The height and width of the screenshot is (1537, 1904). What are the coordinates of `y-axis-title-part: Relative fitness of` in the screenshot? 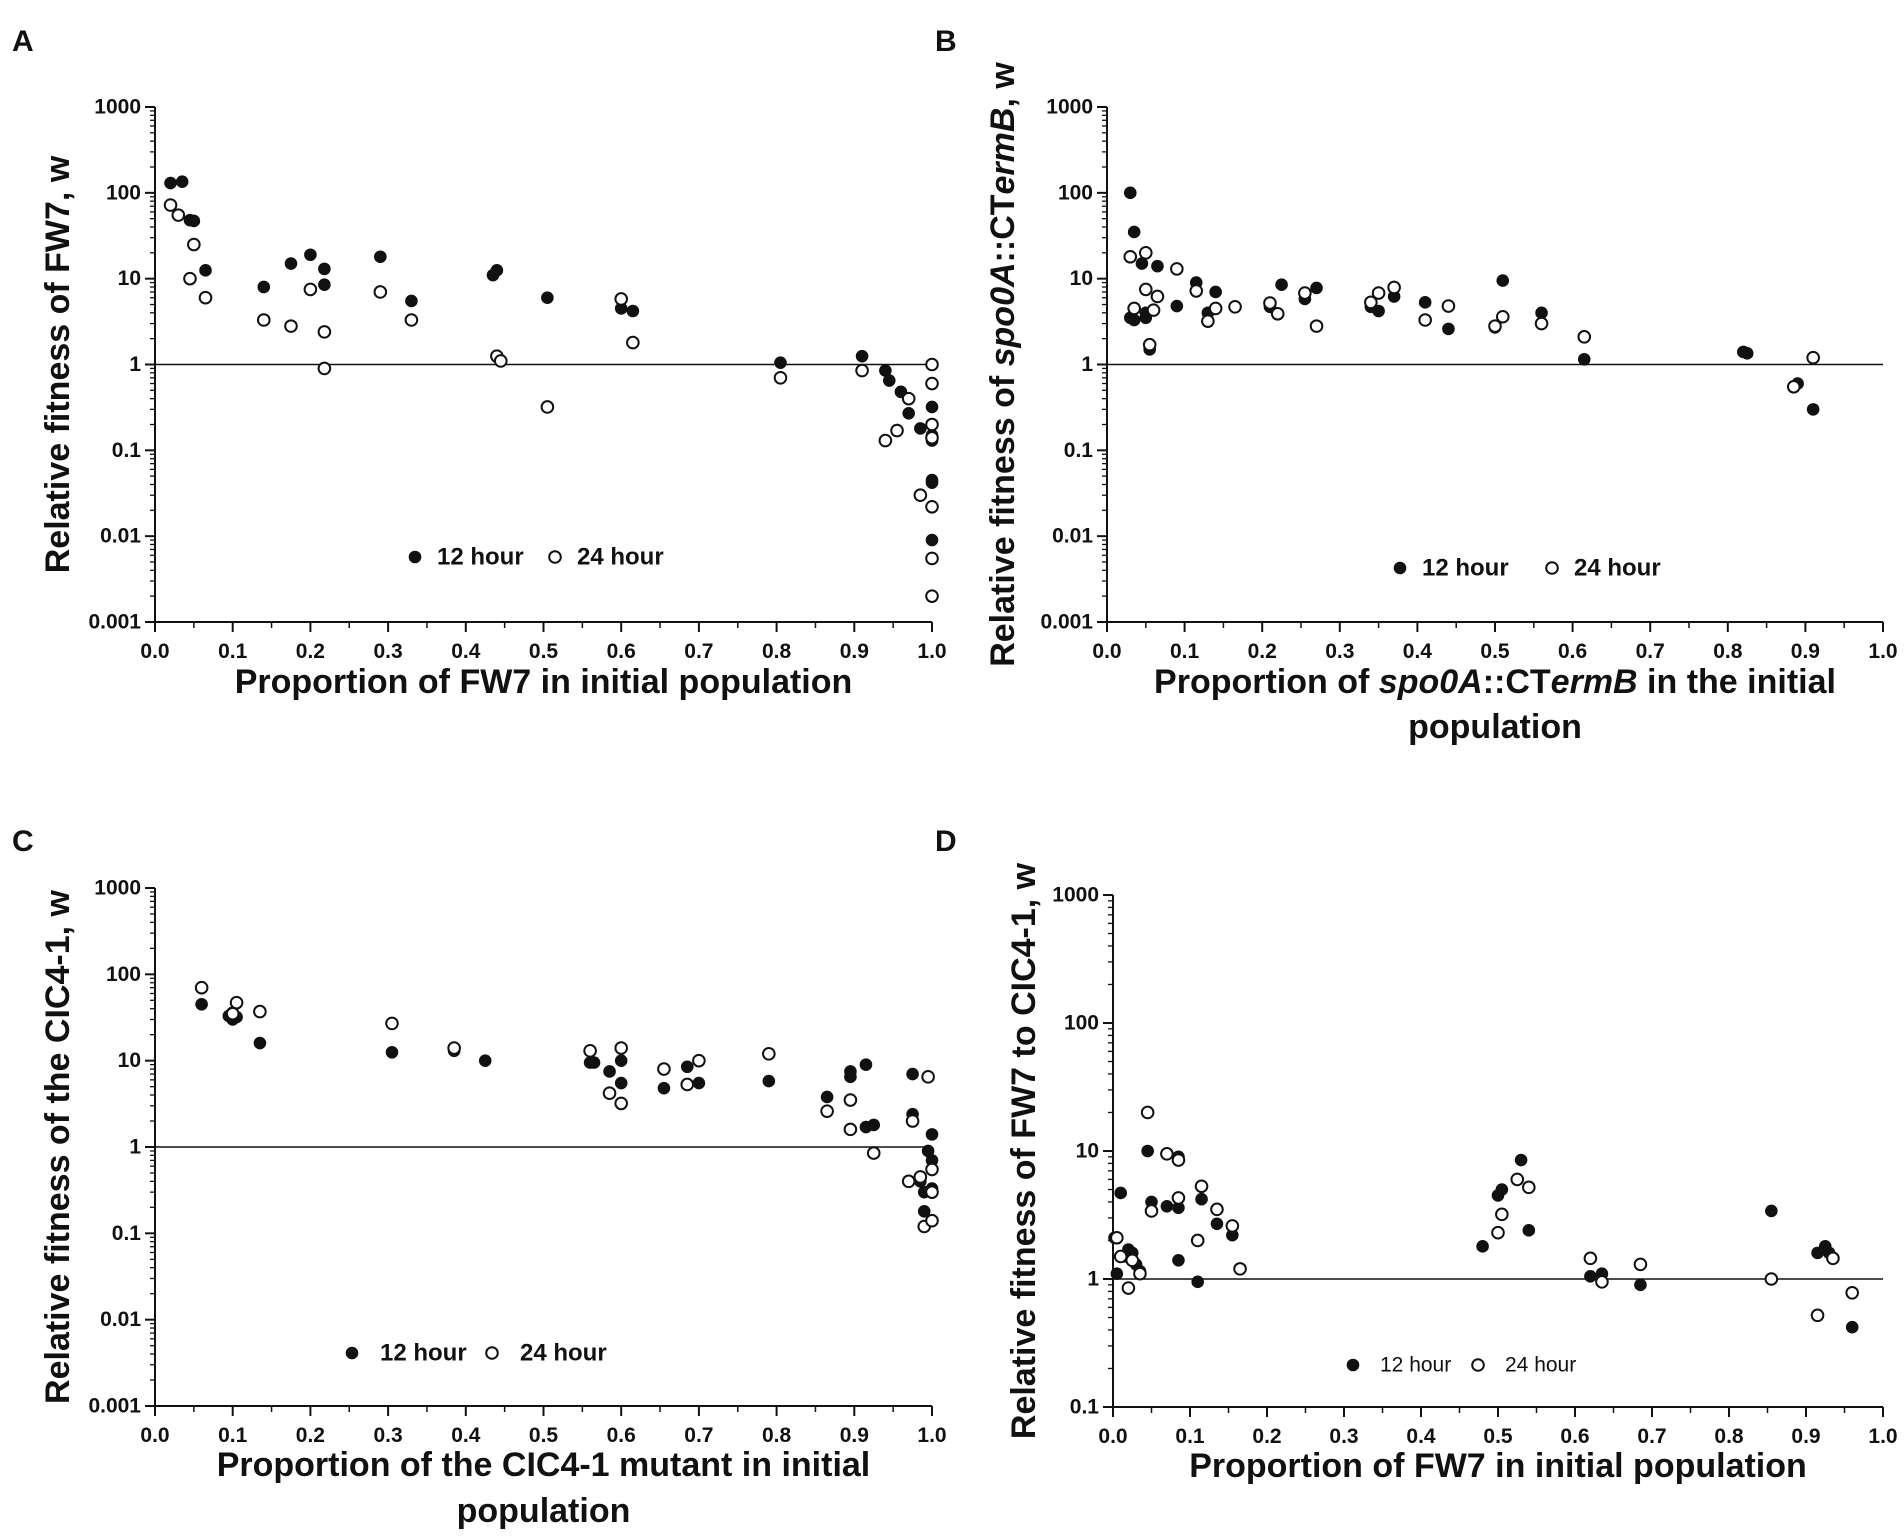 It's located at (1003, 516).